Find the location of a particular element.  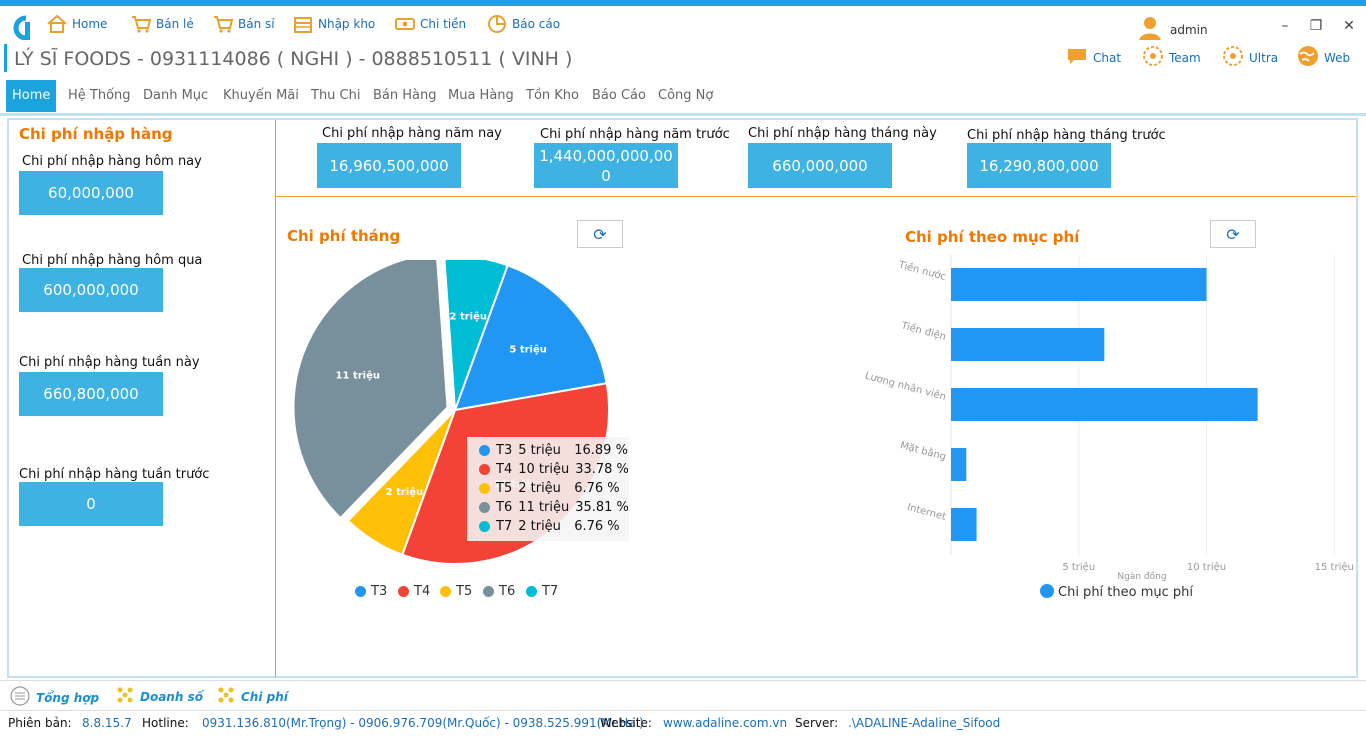

pie-chart-title: Chi phí tháng is located at coordinates (344, 236).